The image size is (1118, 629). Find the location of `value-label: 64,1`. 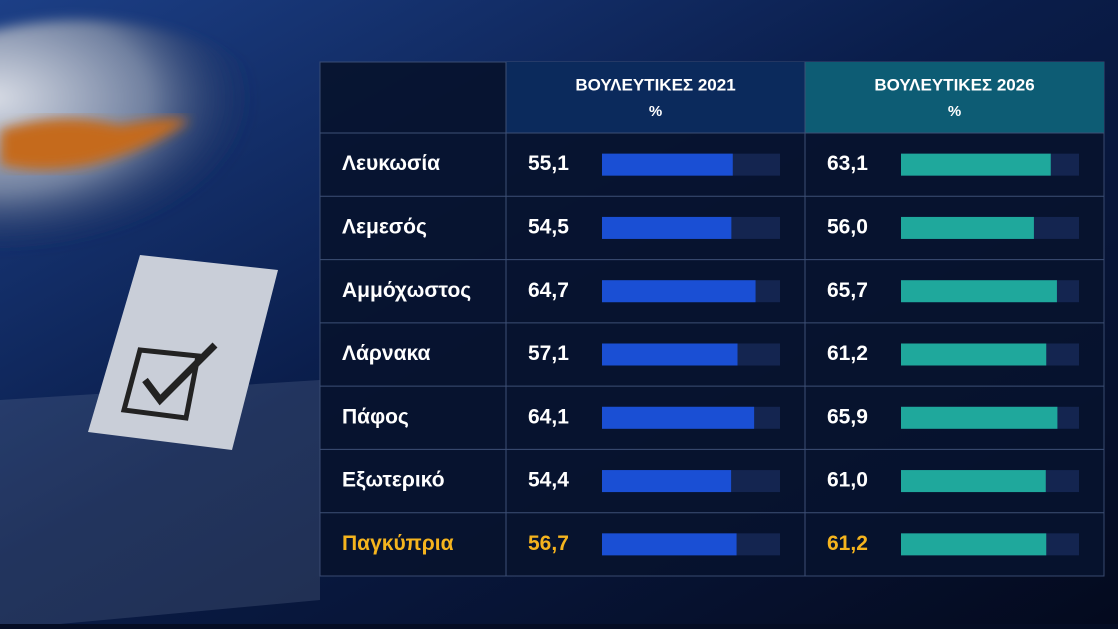

value-label: 64,1 is located at coordinates (548, 416).